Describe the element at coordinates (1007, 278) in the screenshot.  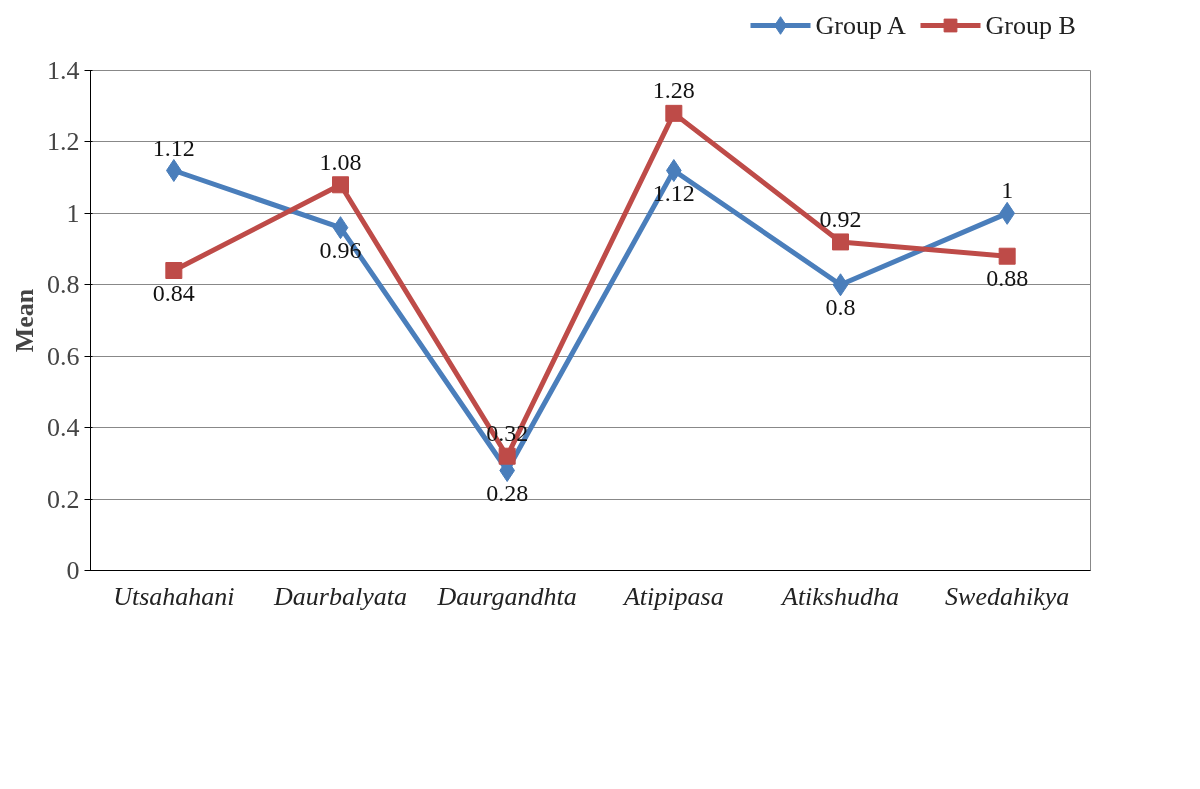
I see `data-label: 0.88` at that location.